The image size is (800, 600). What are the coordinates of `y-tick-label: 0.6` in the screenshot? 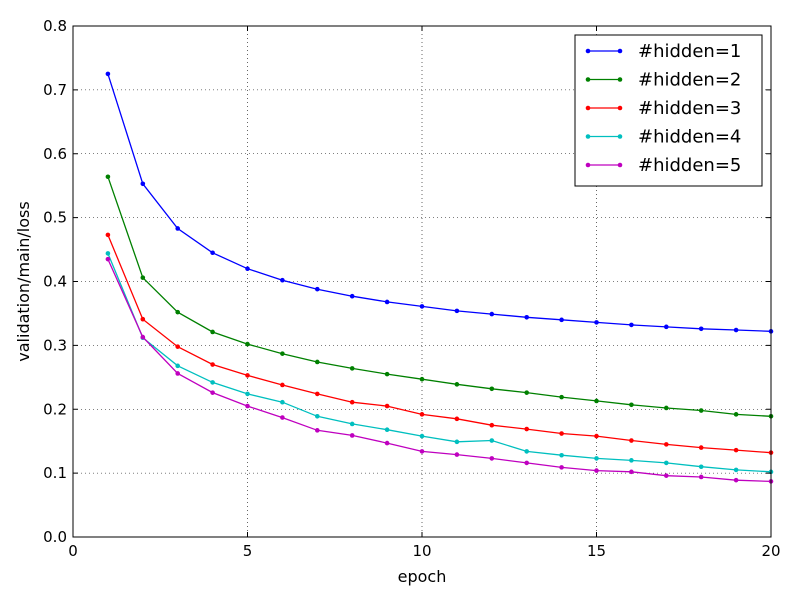 It's located at (55, 154).